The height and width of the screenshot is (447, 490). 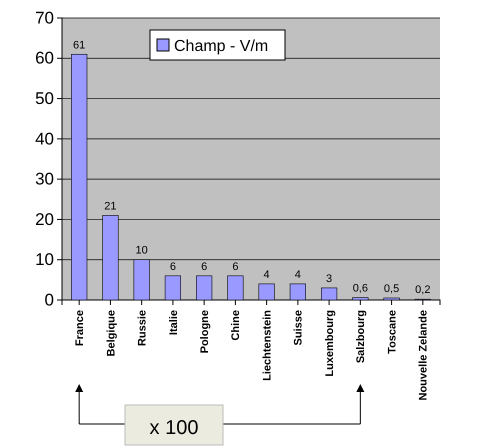 What do you see at coordinates (360, 288) in the screenshot?
I see `data-label: 0,6` at bounding box center [360, 288].